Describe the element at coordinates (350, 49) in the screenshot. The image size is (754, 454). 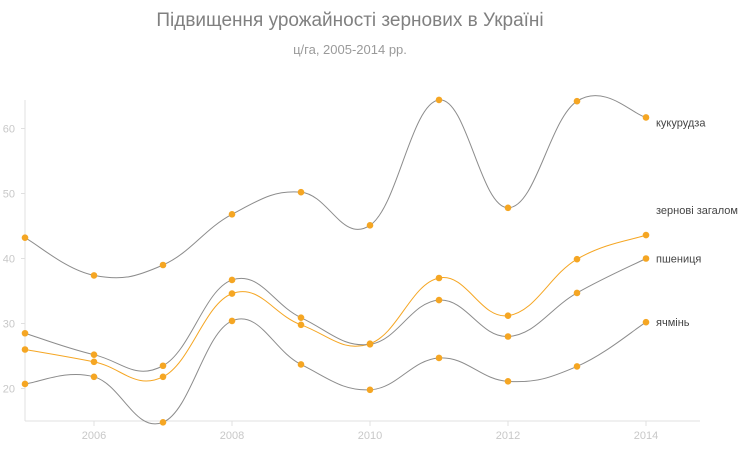
I see `chart-subtitle: ц/га, 2005-2014 рр.` at that location.